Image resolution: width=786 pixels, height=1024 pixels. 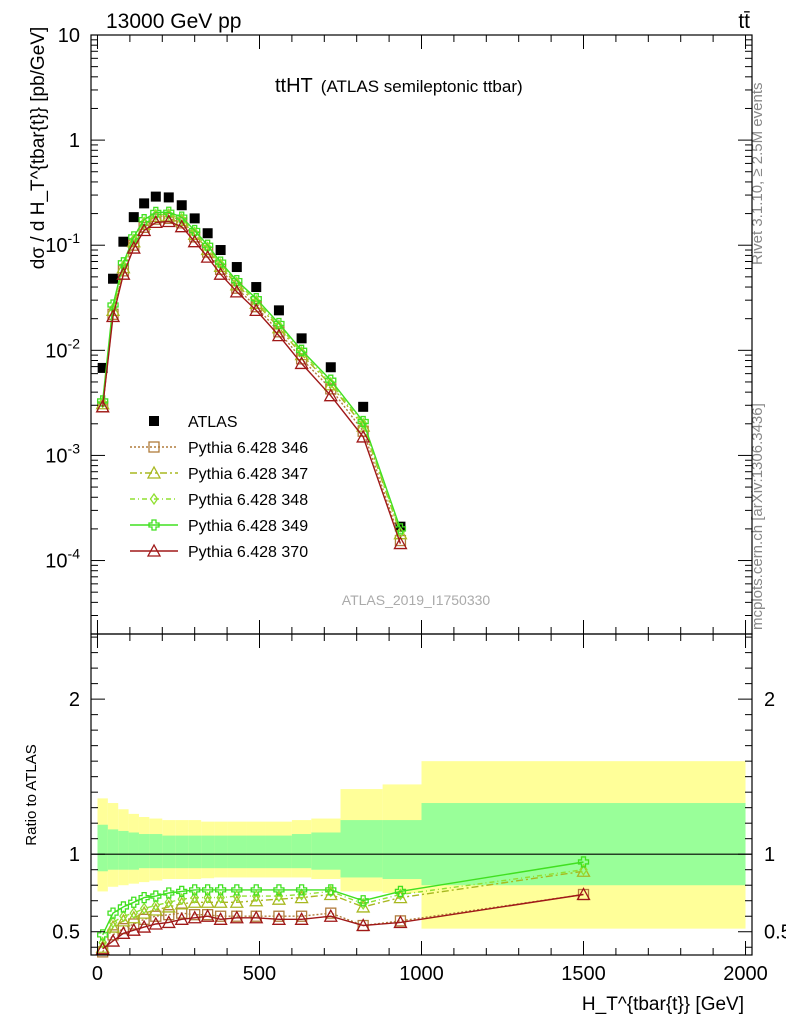 I want to click on main-y-tick-label: 10, so click(x=69, y=36).